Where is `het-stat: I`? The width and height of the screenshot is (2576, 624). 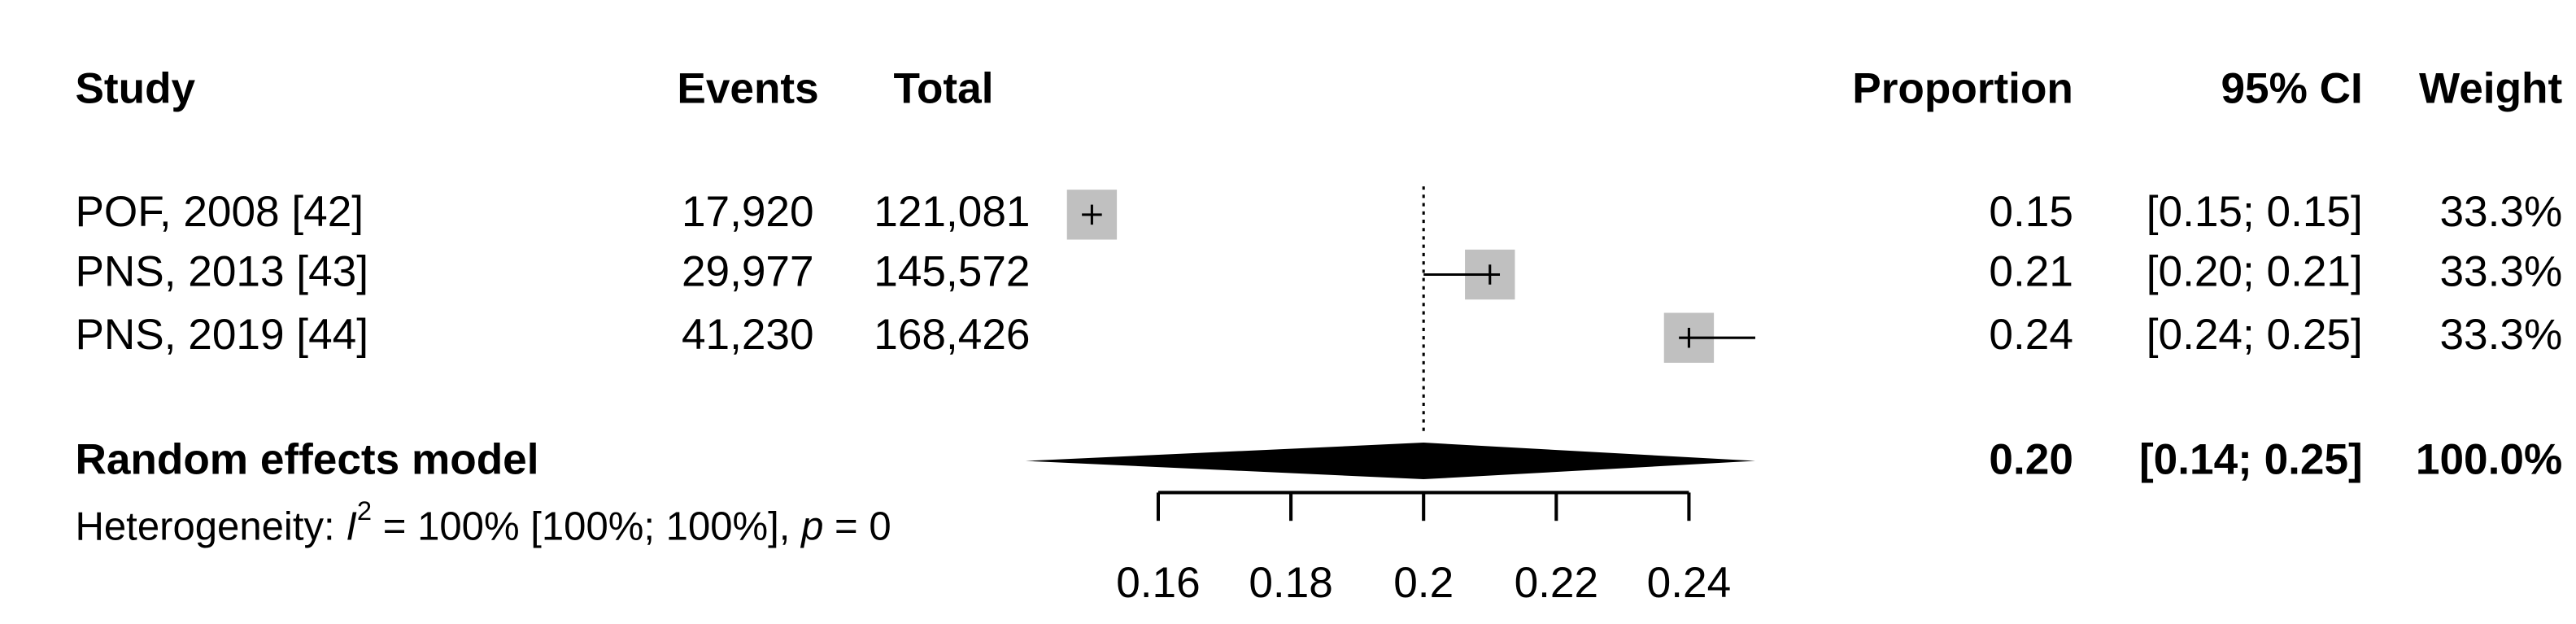
het-stat: I is located at coordinates (351, 526).